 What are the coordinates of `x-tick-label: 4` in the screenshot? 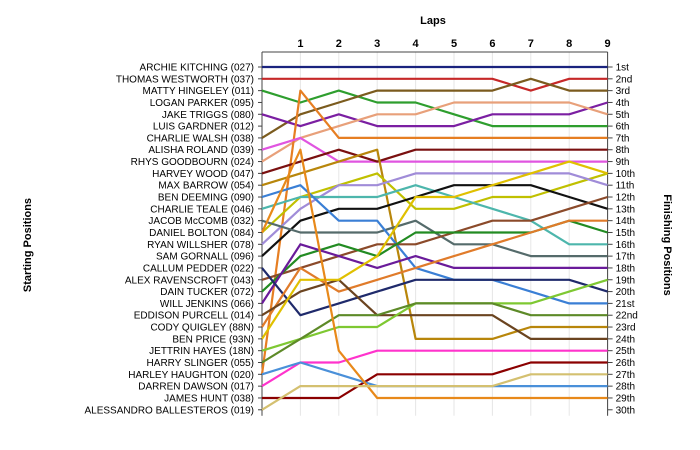 It's located at (416, 44).